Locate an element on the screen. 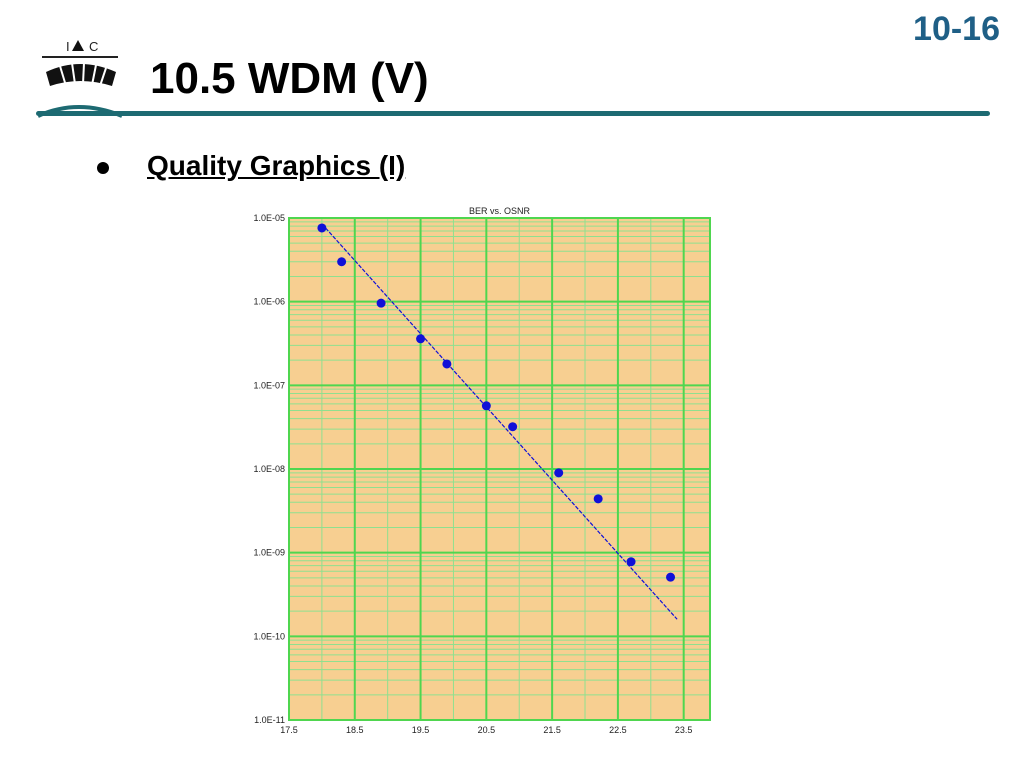 This screenshot has width=1024, height=768. x-tick-label: 19.5 is located at coordinates (421, 730).